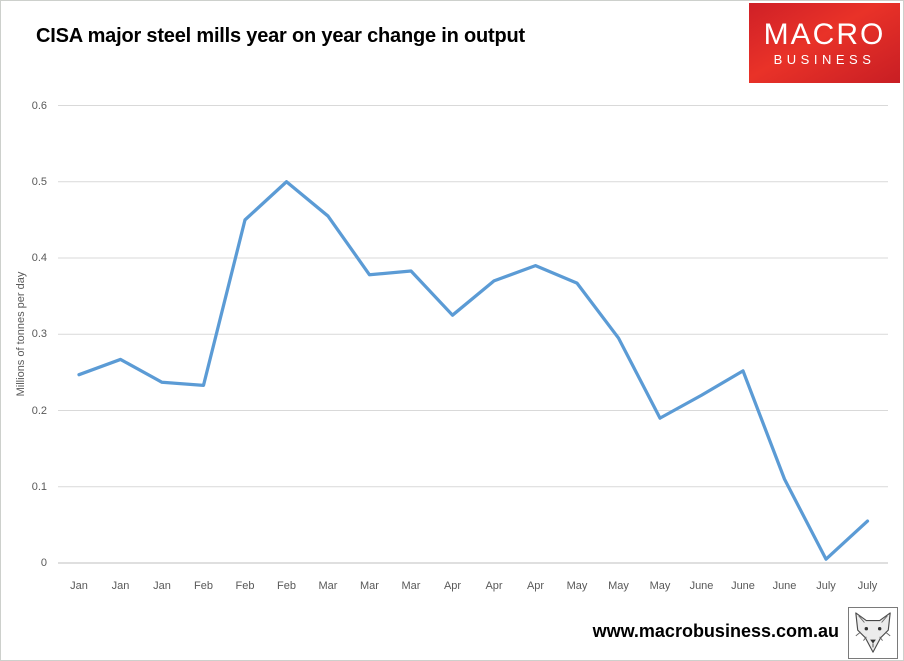 The width and height of the screenshot is (904, 661). Describe the element at coordinates (715, 631) in the screenshot. I see `website-url: www.macrobusiness.com.au` at that location.